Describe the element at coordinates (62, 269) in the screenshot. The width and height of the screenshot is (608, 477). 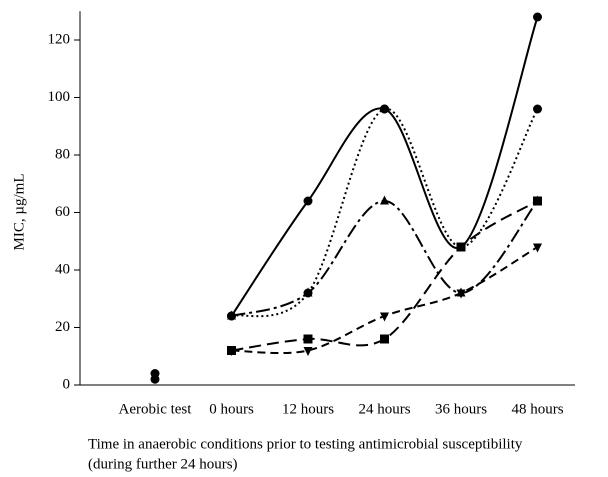
I see `y-tick-label: 40` at that location.